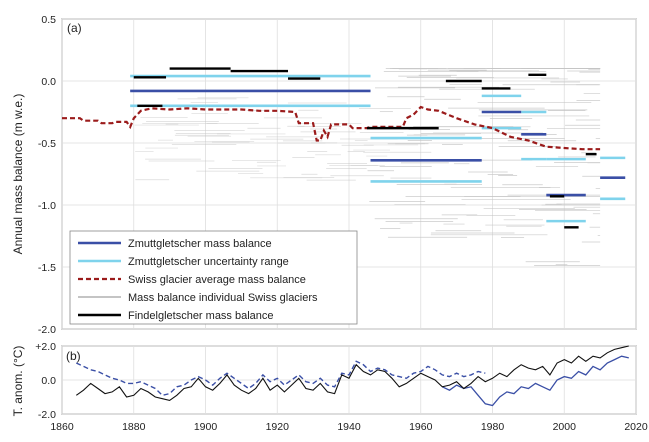 The image size is (649, 442). Describe the element at coordinates (48, 20) in the screenshot. I see `y-tick-label: 0.5` at that location.